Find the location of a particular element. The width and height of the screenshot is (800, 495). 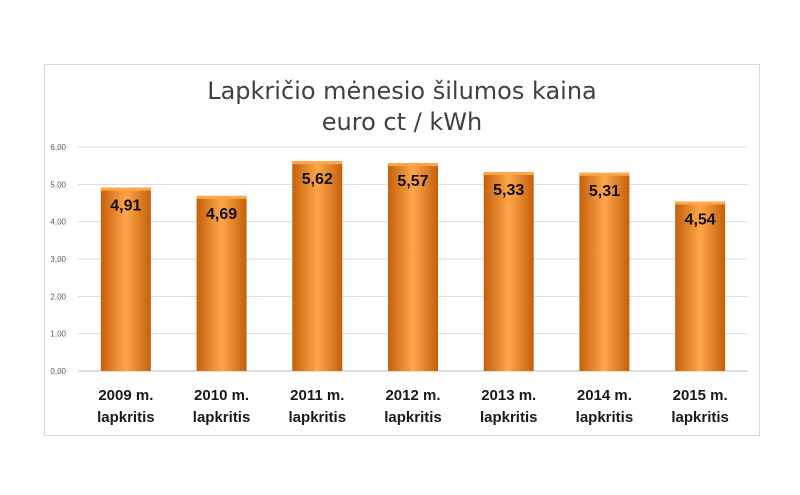

data-label: 5,33 is located at coordinates (508, 190).